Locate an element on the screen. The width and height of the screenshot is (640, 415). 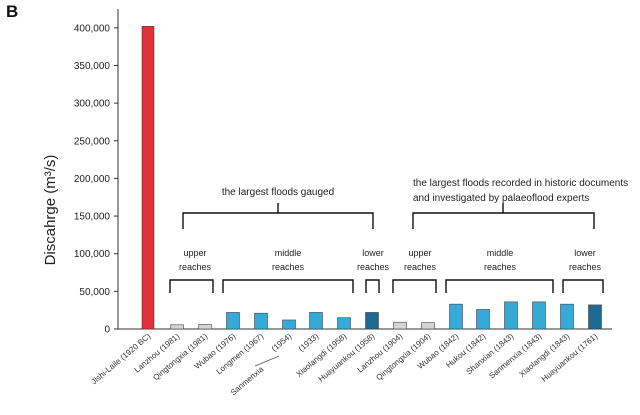
category-label: Shanxian (1843) is located at coordinates (490, 353).